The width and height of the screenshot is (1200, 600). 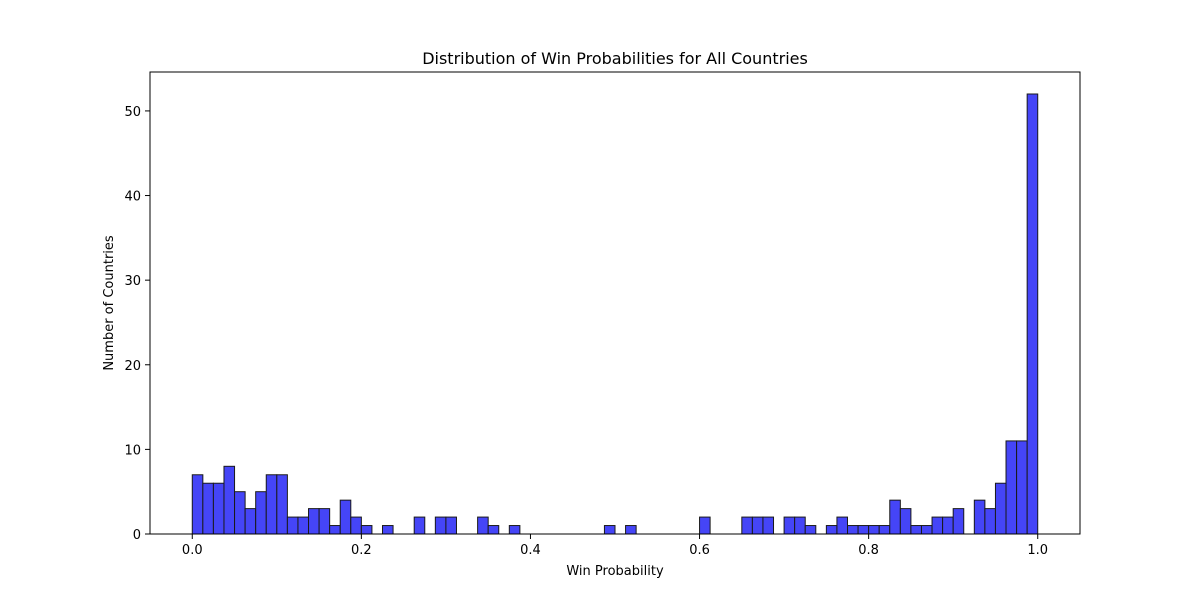 What do you see at coordinates (699, 550) in the screenshot?
I see `x-tick-label: 0.6` at bounding box center [699, 550].